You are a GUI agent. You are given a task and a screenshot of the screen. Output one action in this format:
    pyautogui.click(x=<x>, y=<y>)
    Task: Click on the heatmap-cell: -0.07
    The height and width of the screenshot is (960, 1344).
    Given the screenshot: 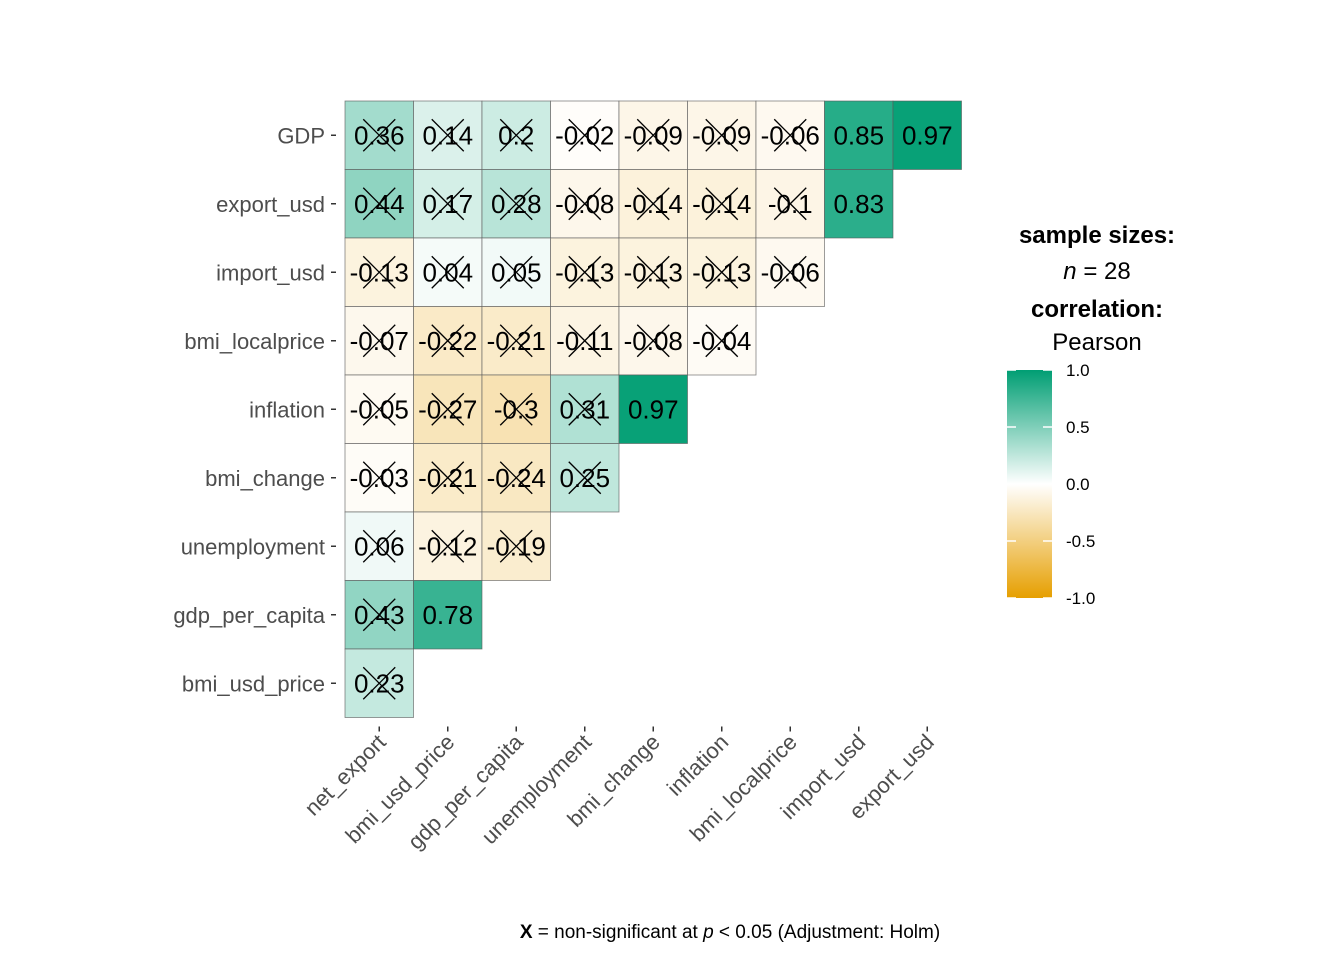 What is the action you would take?
    pyautogui.click(x=379, y=341)
    